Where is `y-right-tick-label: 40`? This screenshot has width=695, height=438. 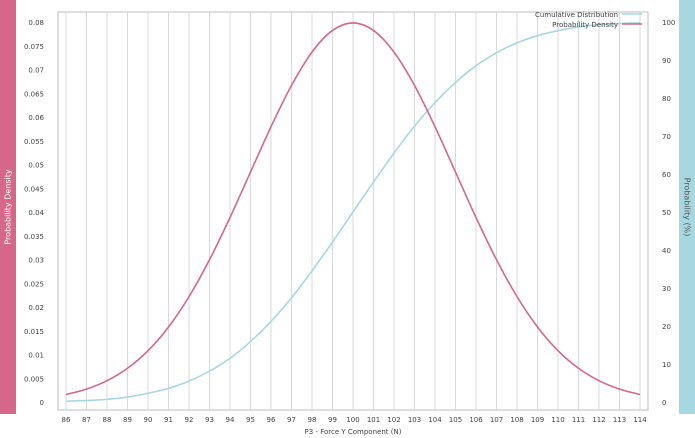 y-right-tick-label: 40 is located at coordinates (666, 251).